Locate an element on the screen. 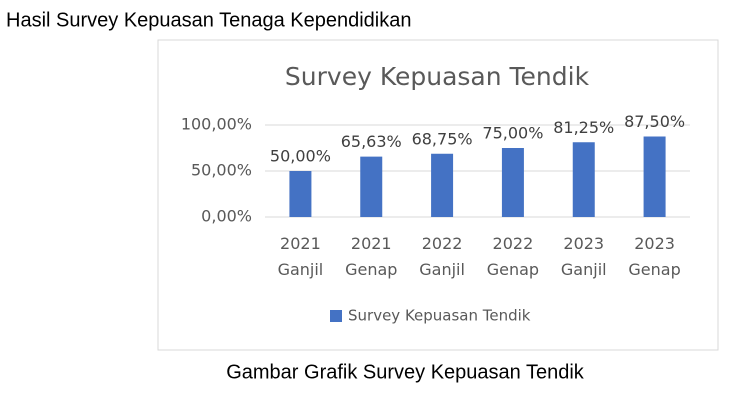  data-label: 68,75% is located at coordinates (442, 138).